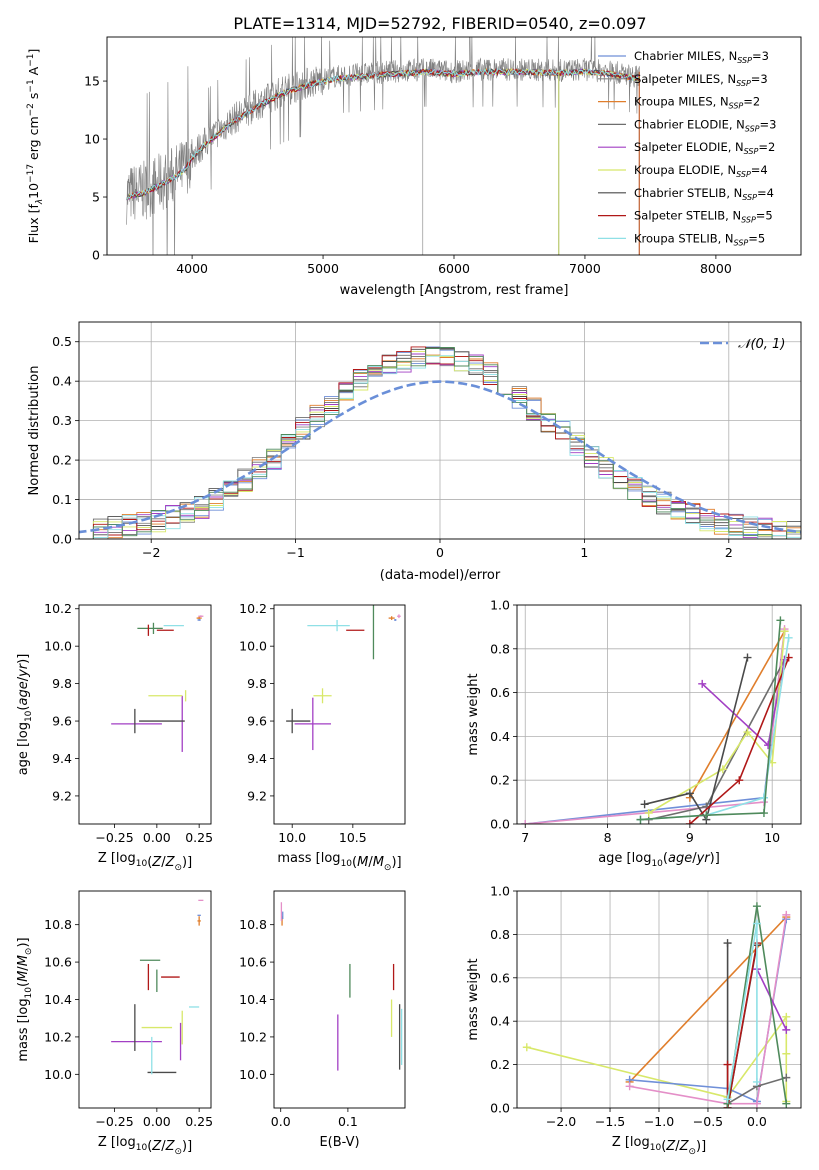  What do you see at coordinates (500, 1021) in the screenshot?
I see `z-weight-ytick-label: 0.4` at bounding box center [500, 1021].